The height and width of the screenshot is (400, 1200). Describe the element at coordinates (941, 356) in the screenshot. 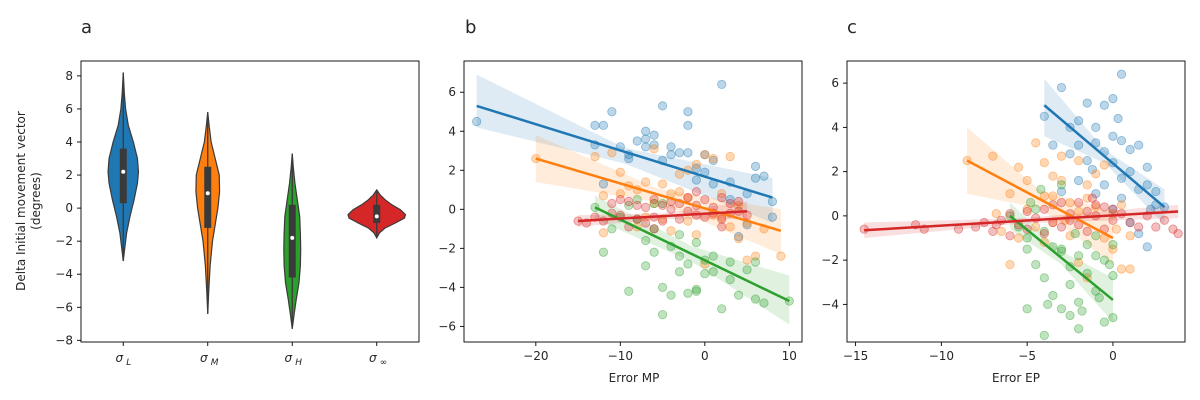

I see `x-tick-label: −10` at that location.